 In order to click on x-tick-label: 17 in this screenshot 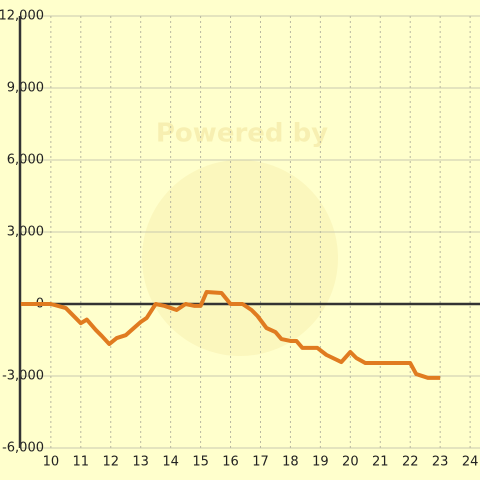, I will do `click(260, 462)`.